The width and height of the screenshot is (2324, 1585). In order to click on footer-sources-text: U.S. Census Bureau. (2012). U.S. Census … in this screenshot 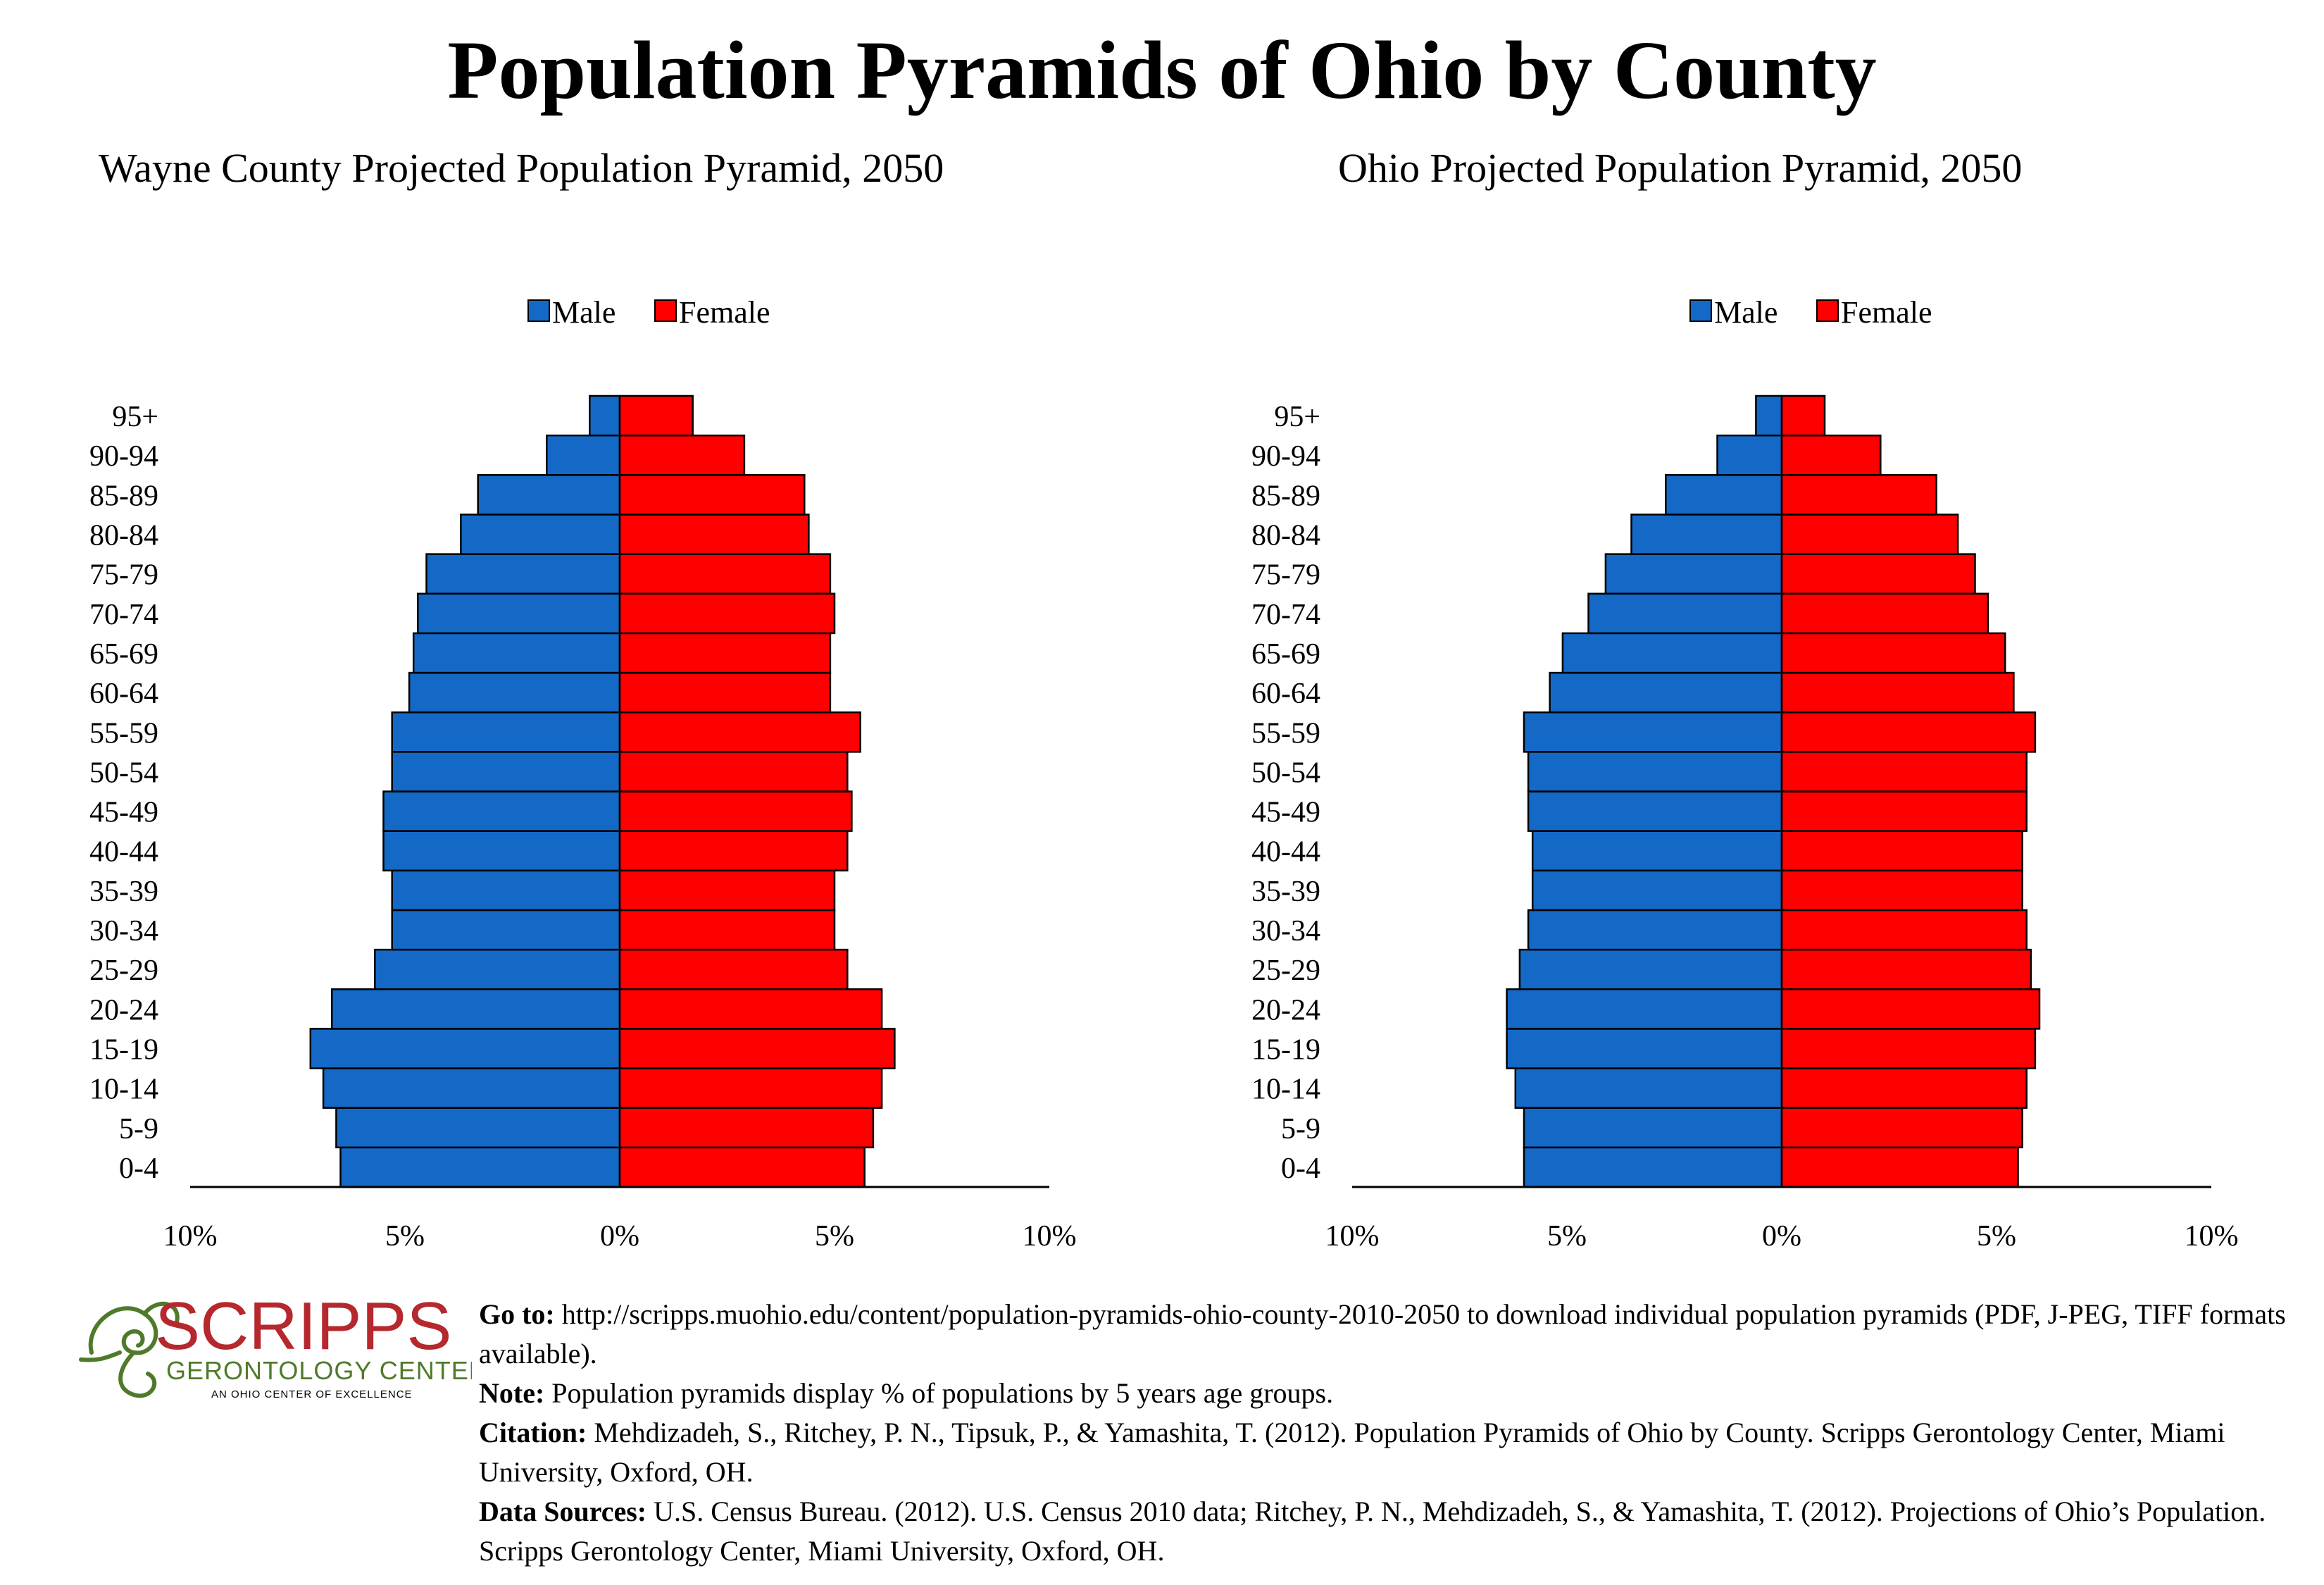, I will do `click(1372, 1531)`.